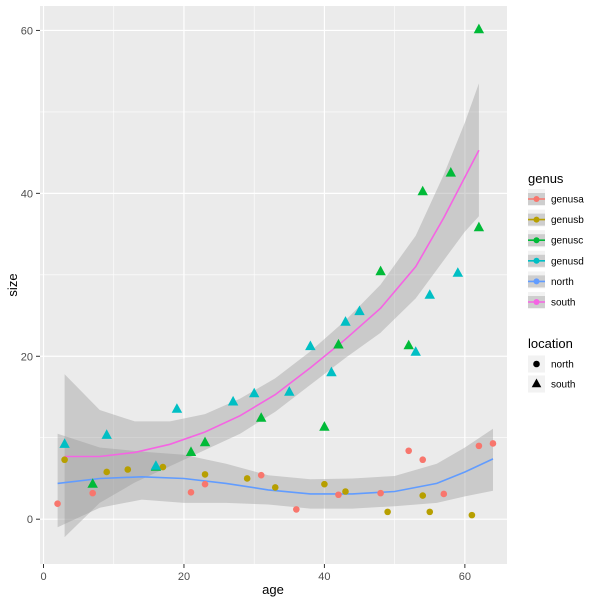 This screenshot has height=600, width=600. What do you see at coordinates (562, 282) in the screenshot?
I see `legend-genus-label: north` at bounding box center [562, 282].